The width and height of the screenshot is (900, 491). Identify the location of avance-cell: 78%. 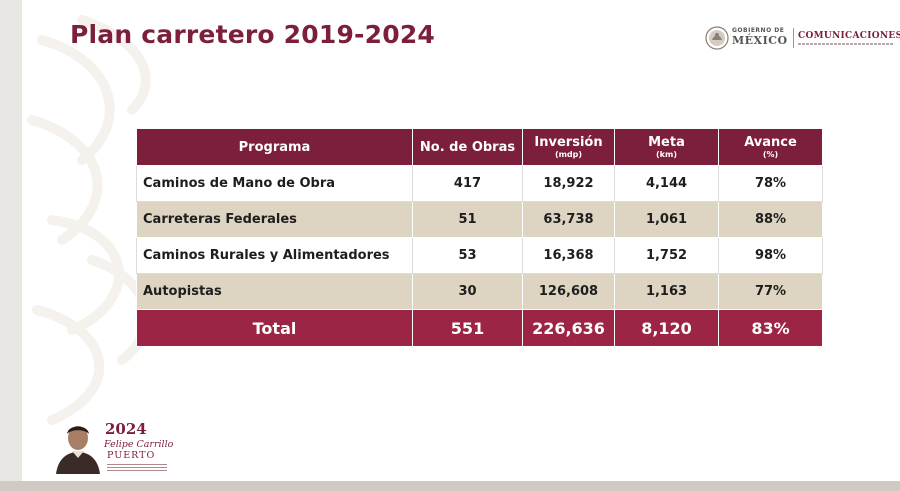
(770, 183).